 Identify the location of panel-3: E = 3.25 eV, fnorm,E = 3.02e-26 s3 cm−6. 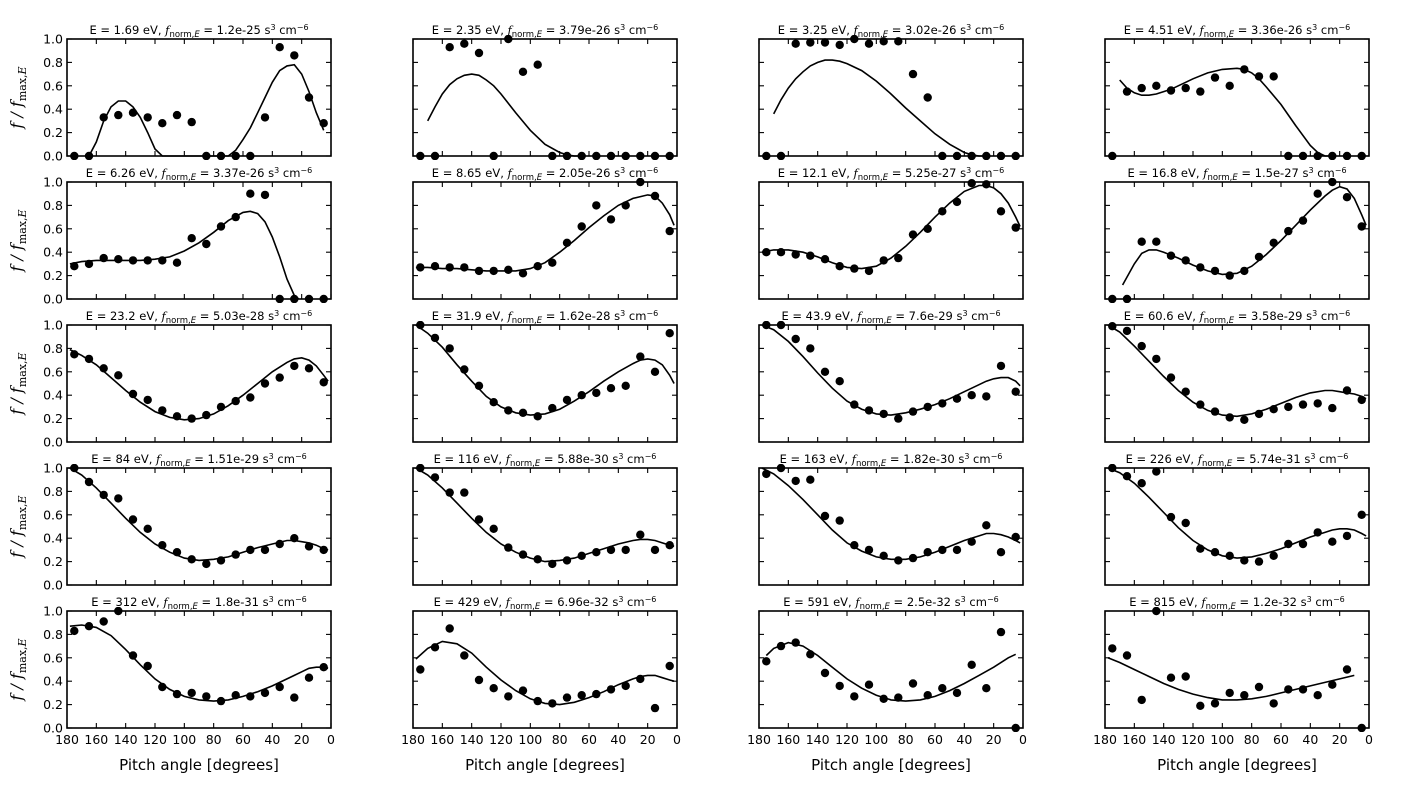
(891, 91).